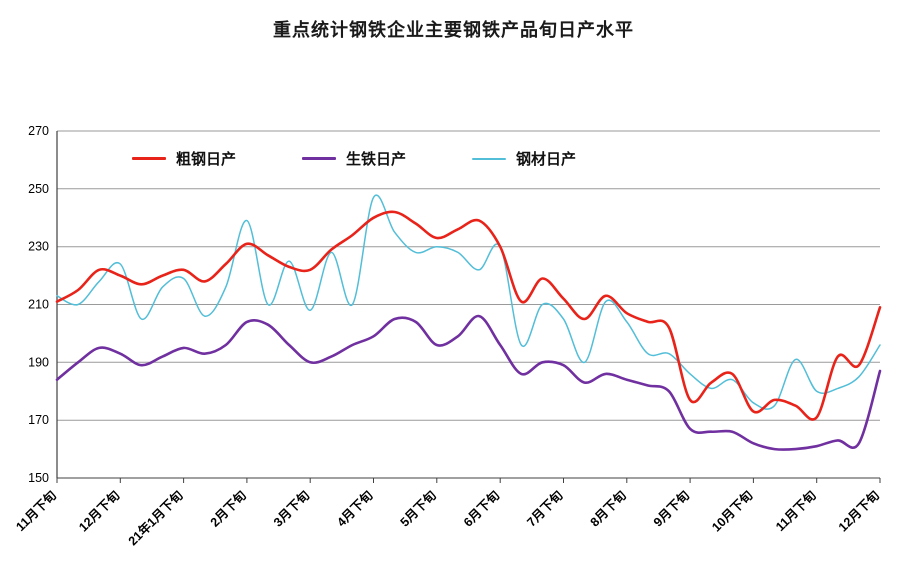 The width and height of the screenshot is (907, 564). What do you see at coordinates (608, 509) in the screenshot?
I see `x-tick-label: 8月下旬` at bounding box center [608, 509].